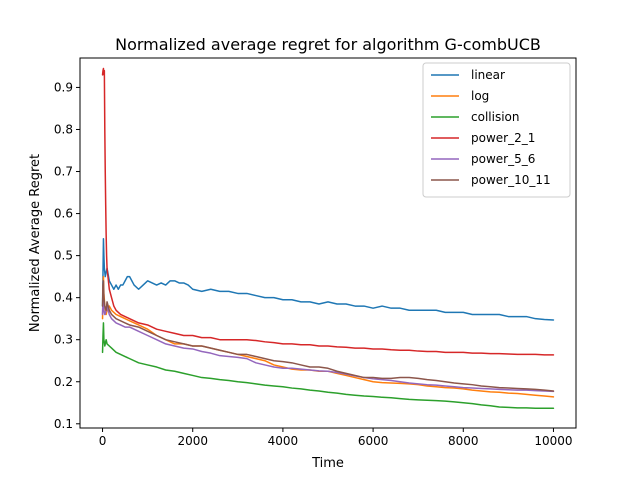  I want to click on series-line-collision, so click(328, 365).